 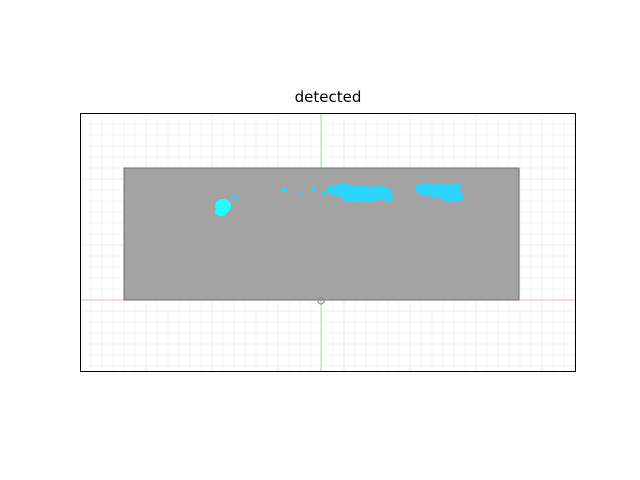 I want to click on detections-layer, so click(x=339, y=199).